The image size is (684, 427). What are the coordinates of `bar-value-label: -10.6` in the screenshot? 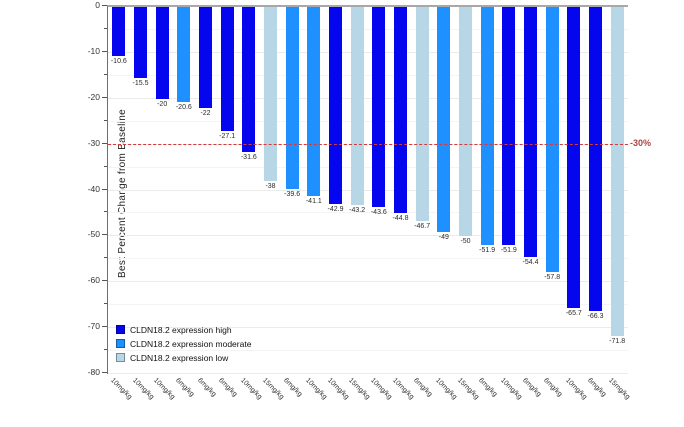 It's located at (118, 61).